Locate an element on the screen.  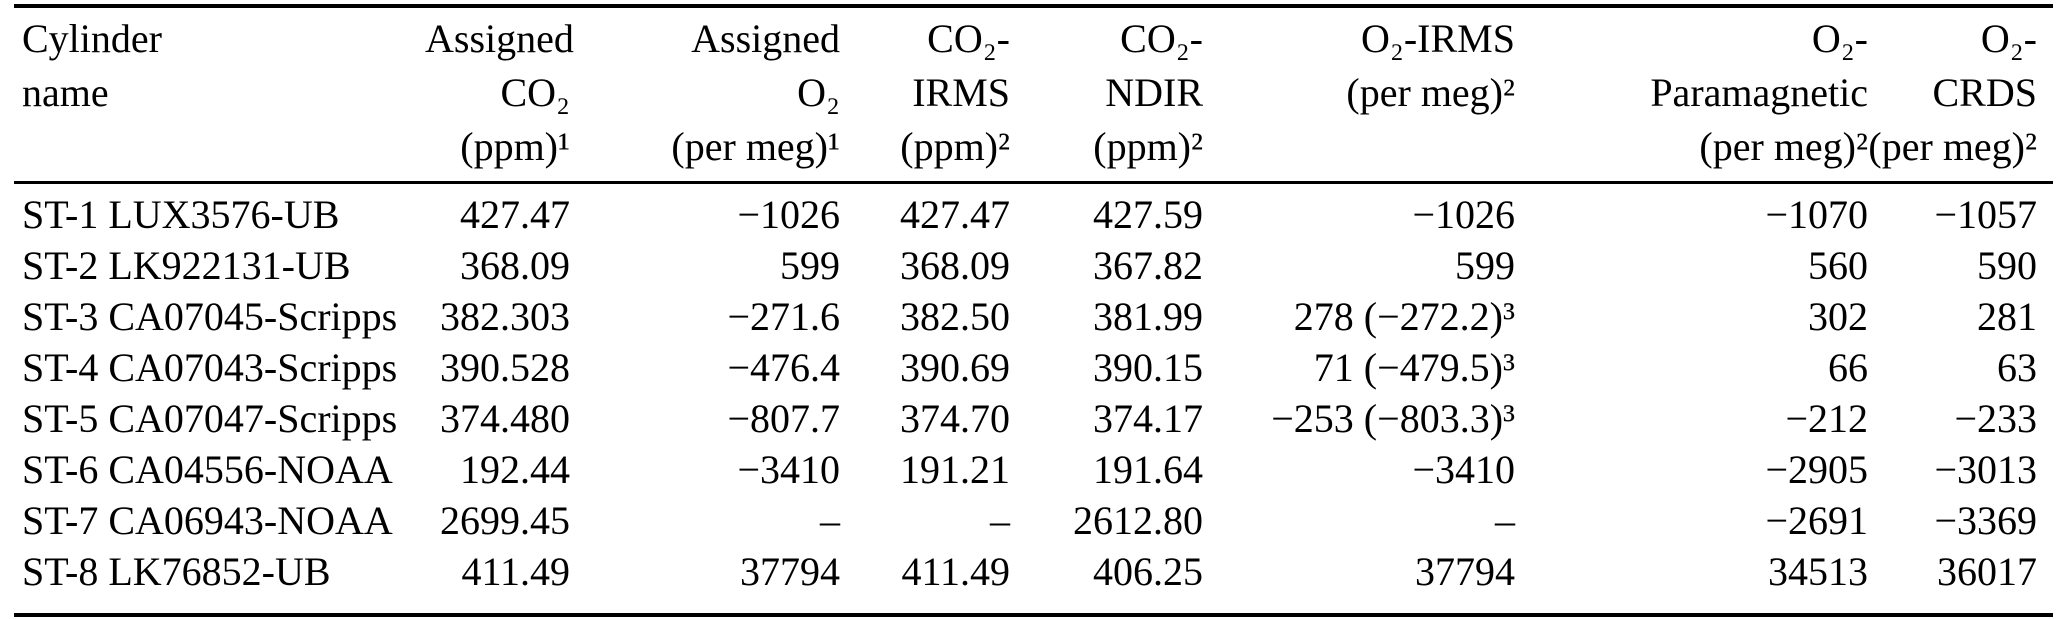
value-cell: 381.99 is located at coordinates (1148, 316).